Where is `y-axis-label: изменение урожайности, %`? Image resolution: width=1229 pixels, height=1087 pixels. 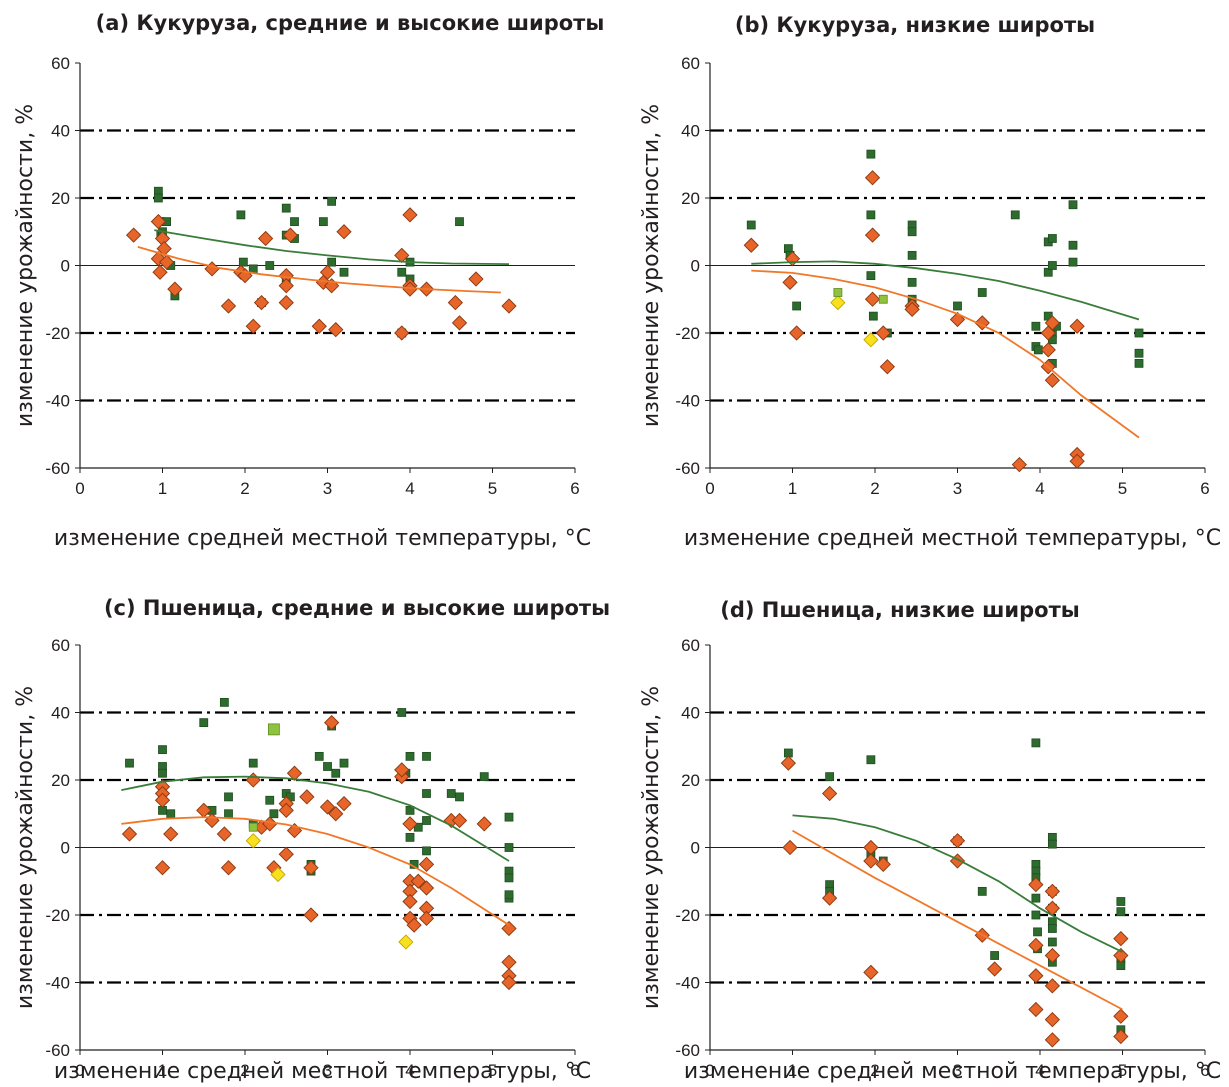
y-axis-label: изменение урожайности, % is located at coordinates (25, 847).